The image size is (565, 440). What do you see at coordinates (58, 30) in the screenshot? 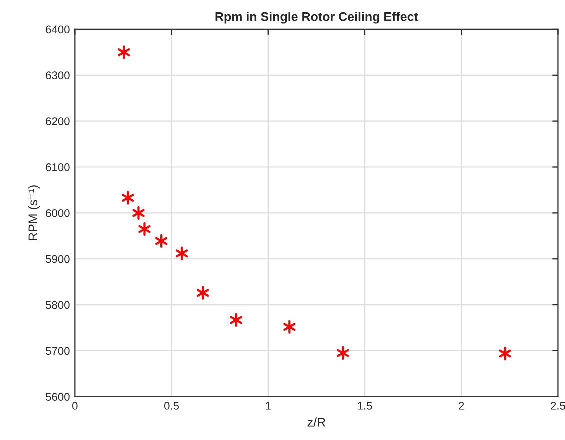
I see `y-tick-label: 6400` at bounding box center [58, 30].